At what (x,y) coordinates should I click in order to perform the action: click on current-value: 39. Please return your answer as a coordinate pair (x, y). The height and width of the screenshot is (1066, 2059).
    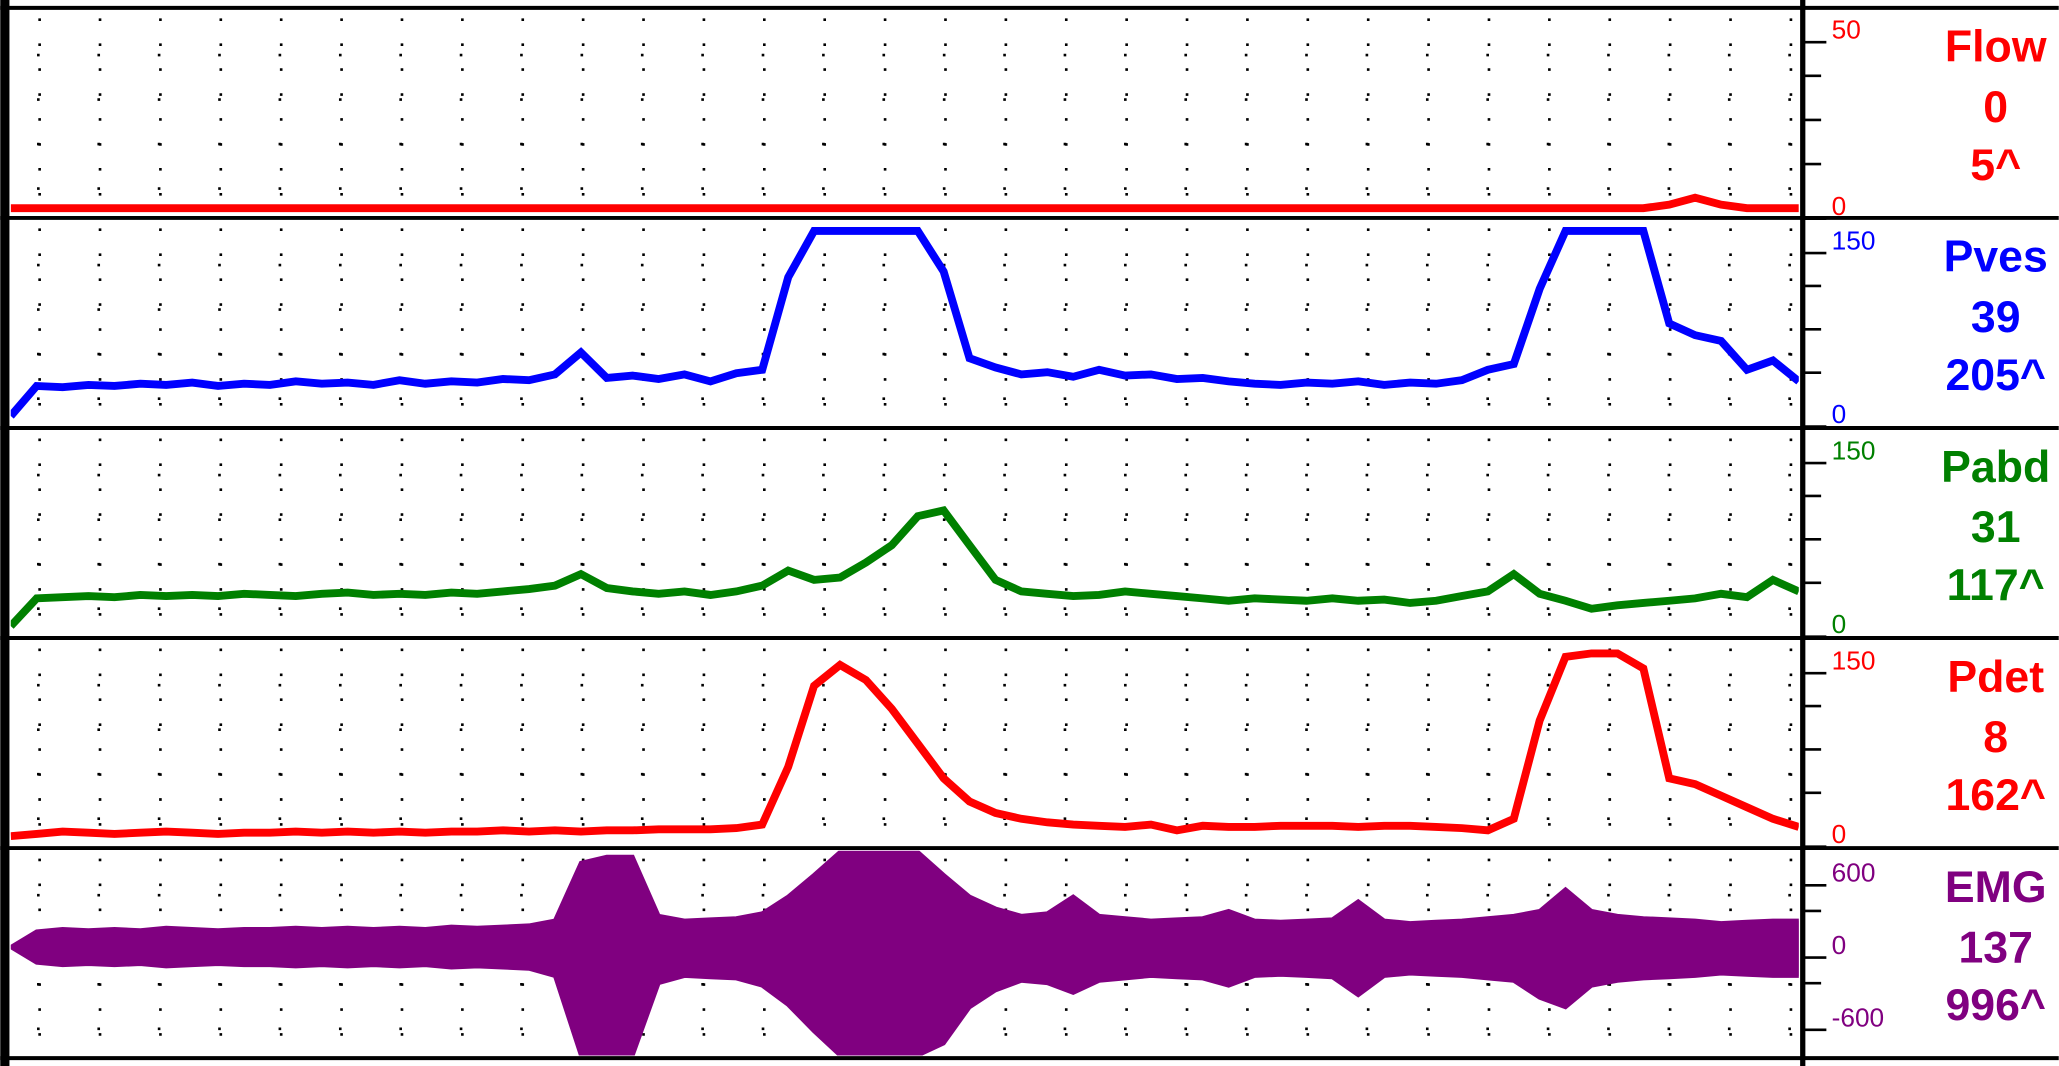
    Looking at the image, I should click on (1996, 317).